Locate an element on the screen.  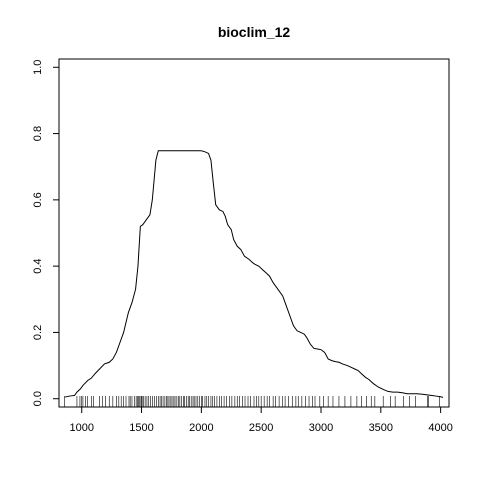
x-tick-label: 3000 is located at coordinates (321, 428).